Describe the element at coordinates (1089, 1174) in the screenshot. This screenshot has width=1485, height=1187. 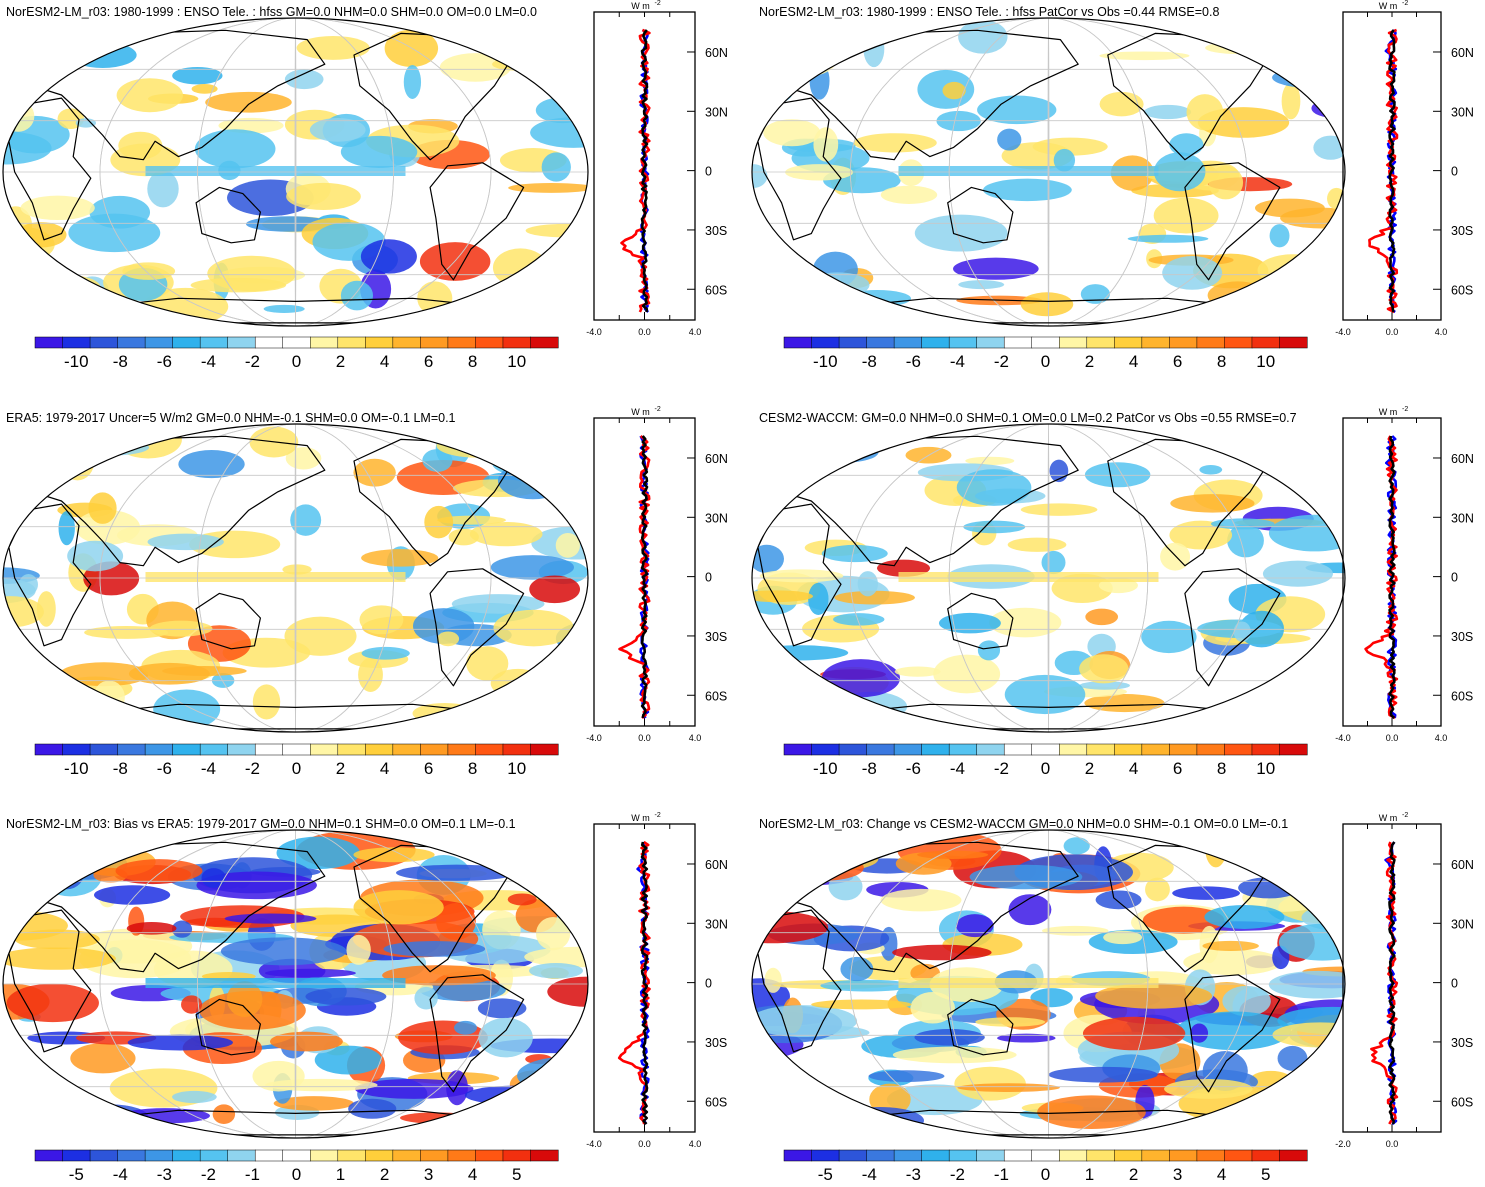
I see `colorbar-label: 1` at that location.